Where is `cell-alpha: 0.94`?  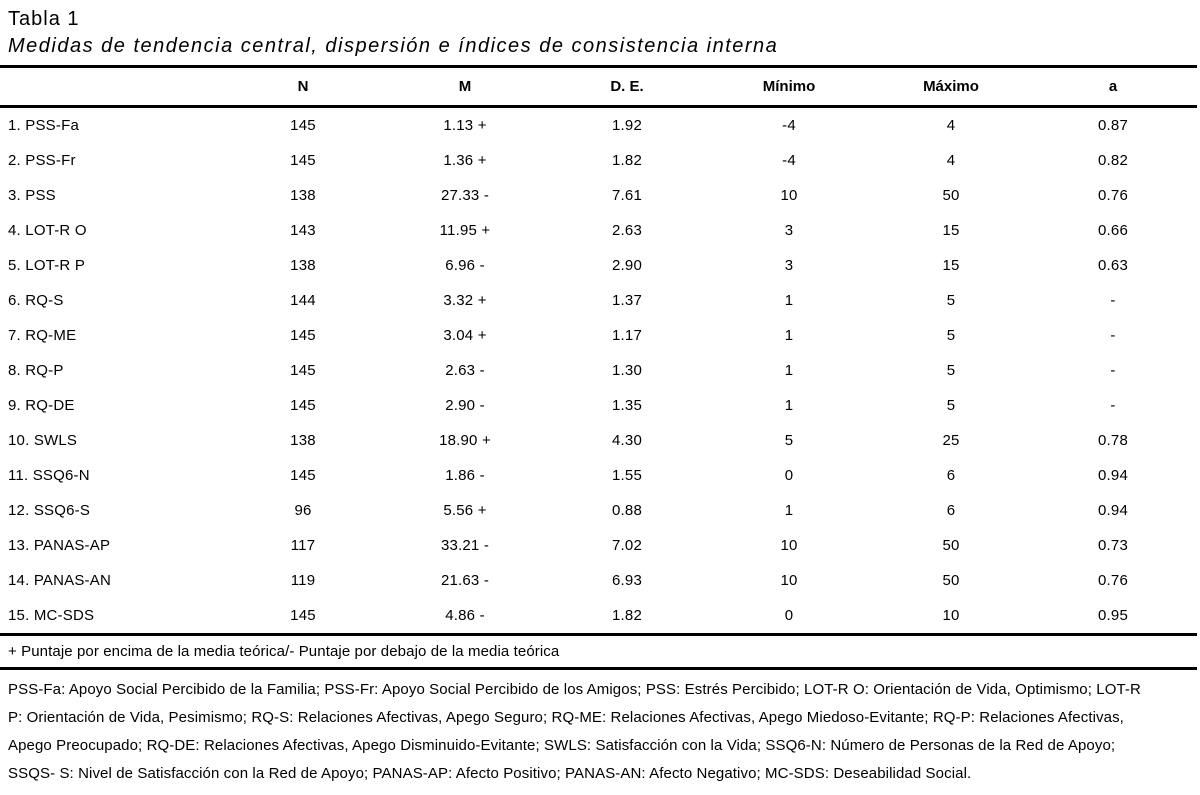 cell-alpha: 0.94 is located at coordinates (1113, 475).